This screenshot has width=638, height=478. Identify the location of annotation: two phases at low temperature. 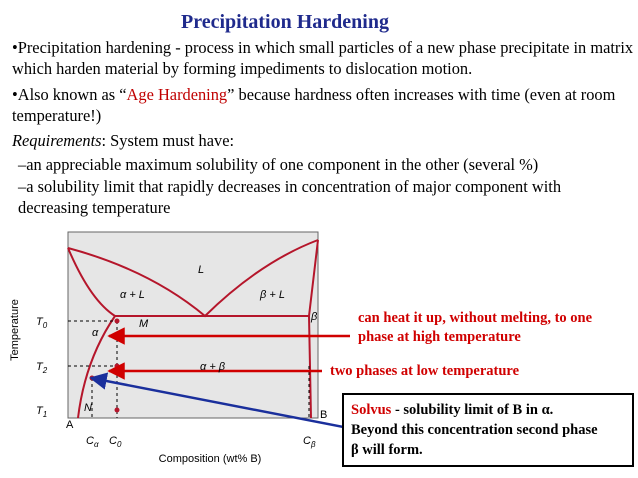
(425, 371).